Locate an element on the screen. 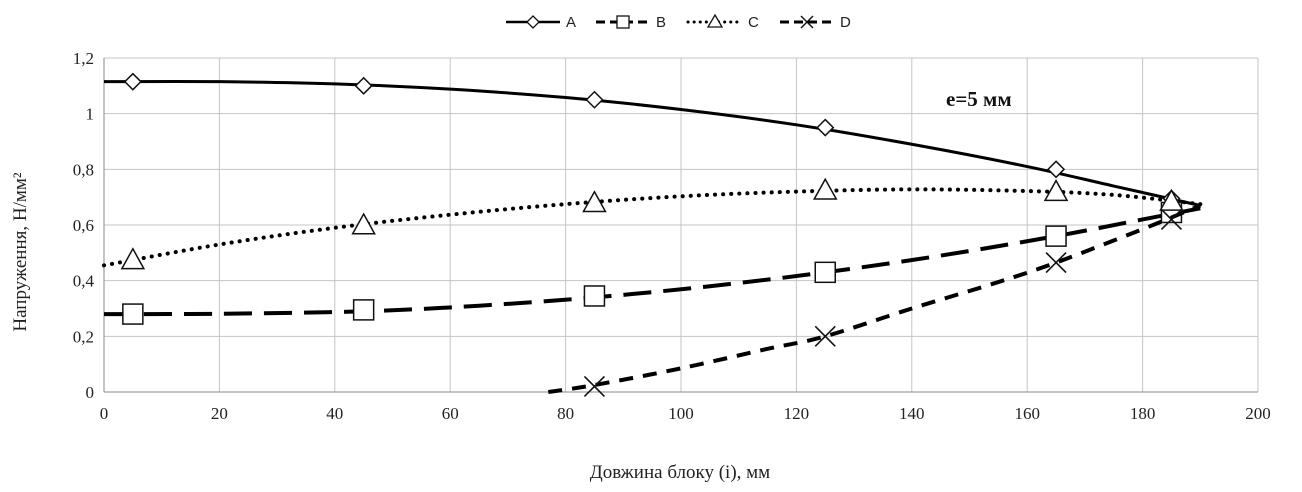  y-tick-label: 0 is located at coordinates (90, 392).